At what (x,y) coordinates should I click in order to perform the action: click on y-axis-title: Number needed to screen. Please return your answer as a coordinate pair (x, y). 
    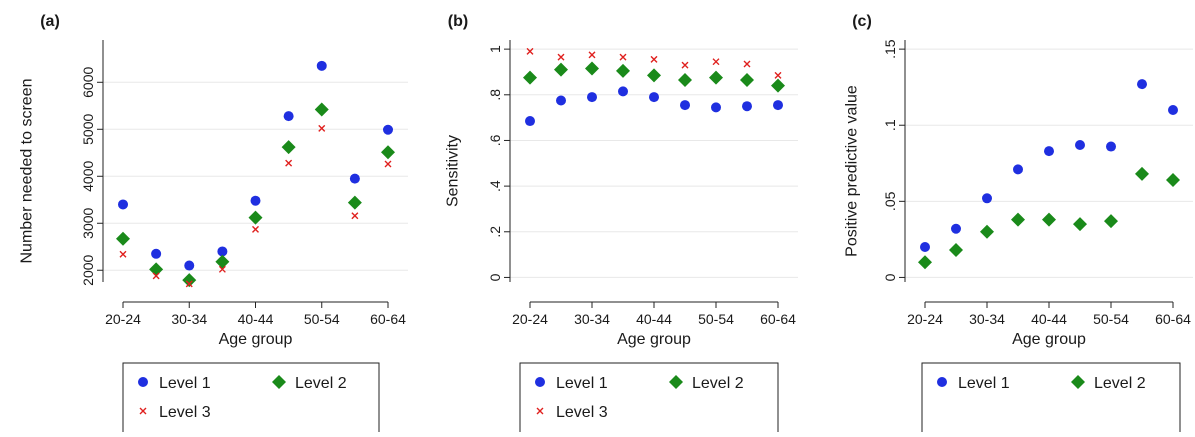
    Looking at the image, I should click on (27, 171).